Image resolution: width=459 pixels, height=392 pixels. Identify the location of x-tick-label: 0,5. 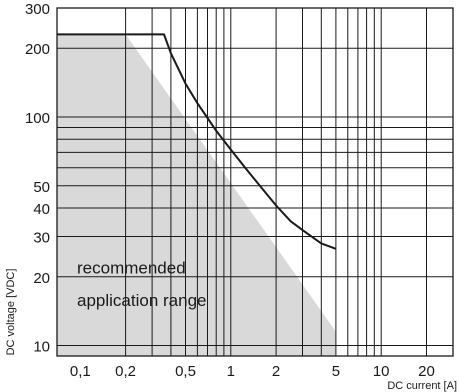
(185, 371).